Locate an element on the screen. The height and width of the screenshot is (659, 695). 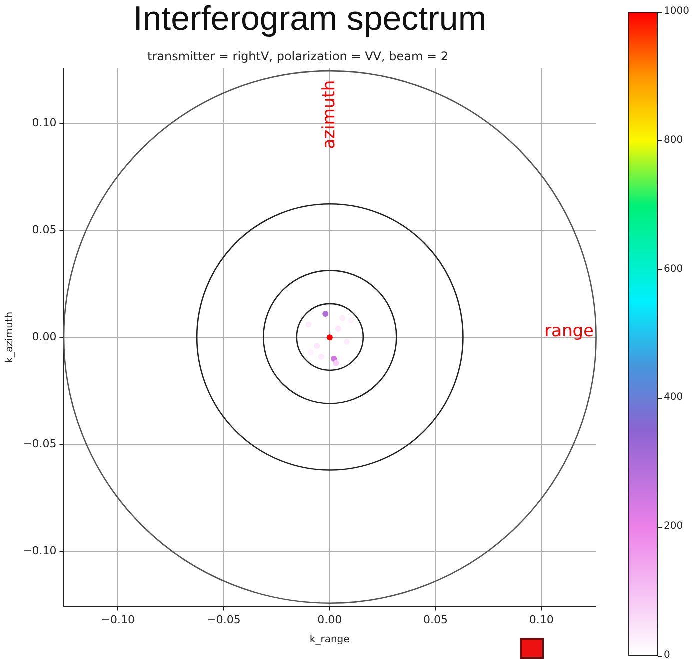
color-bar-label: 200 is located at coordinates (673, 527).